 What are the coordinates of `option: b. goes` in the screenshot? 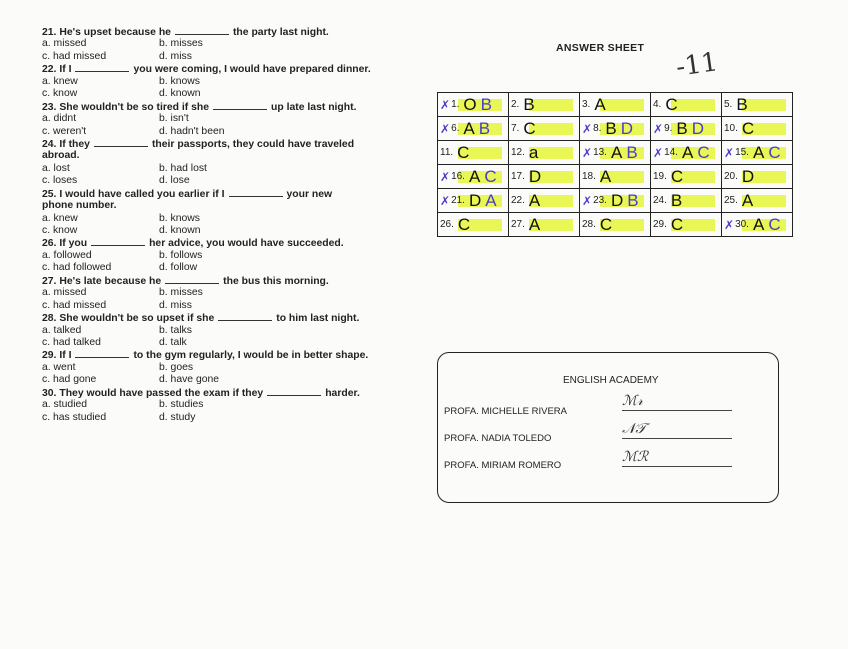 It's located at (176, 367).